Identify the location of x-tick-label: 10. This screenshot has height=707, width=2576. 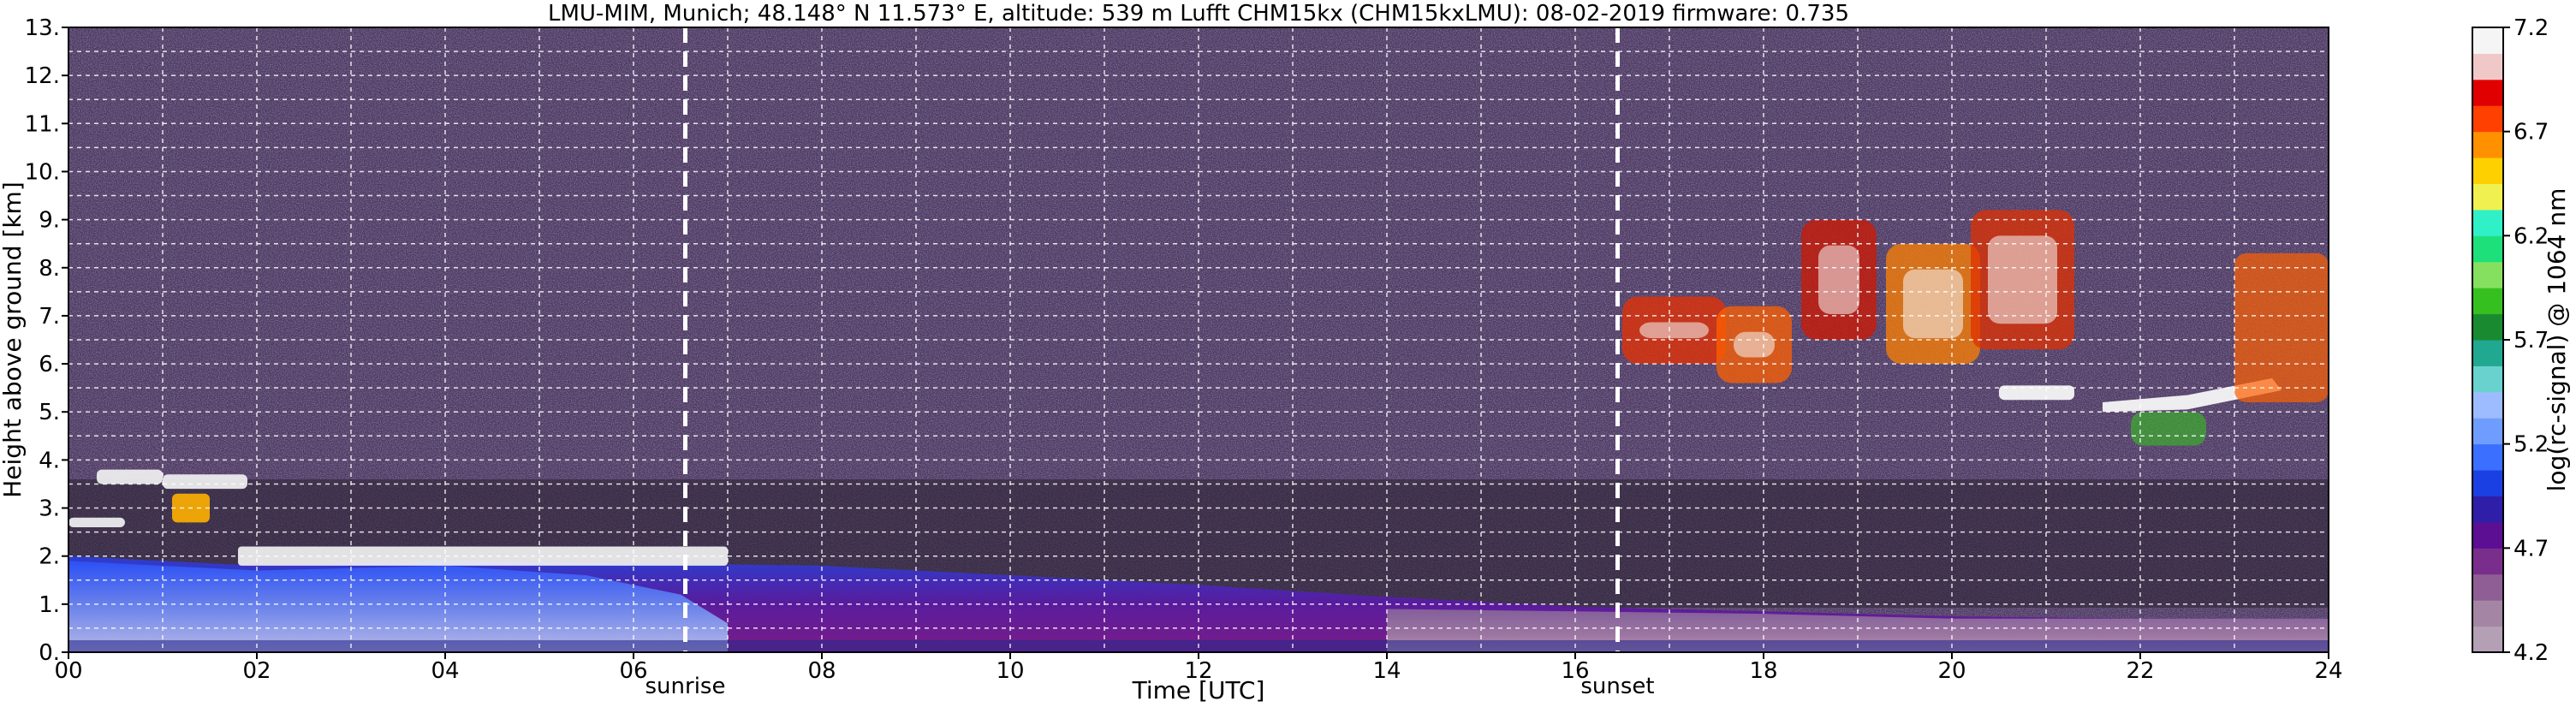
(1010, 671).